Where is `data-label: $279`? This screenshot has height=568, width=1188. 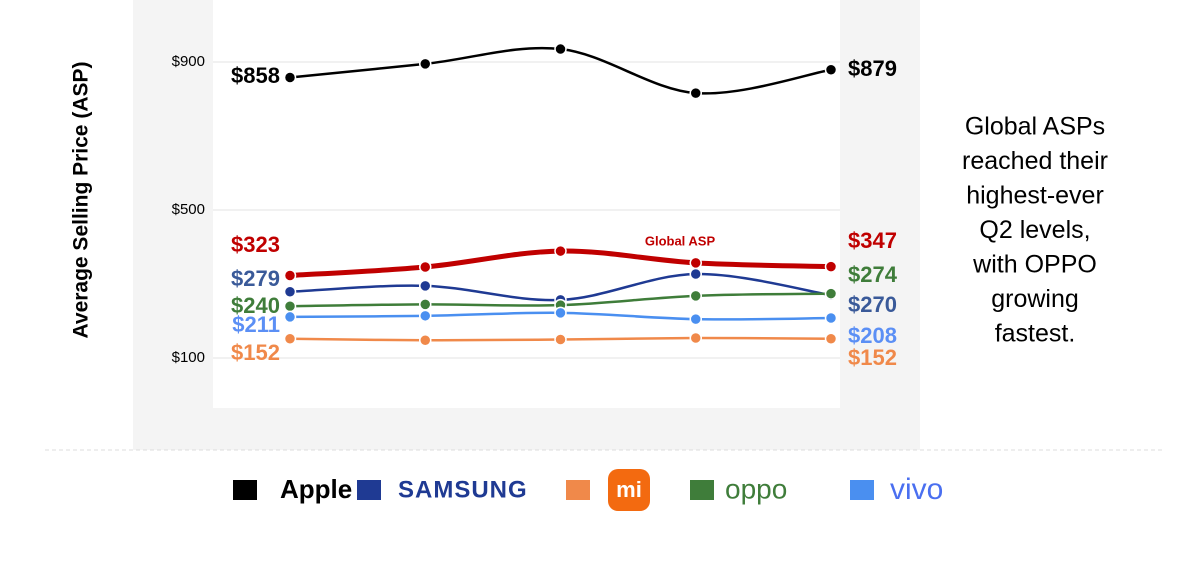 data-label: $279 is located at coordinates (255, 278).